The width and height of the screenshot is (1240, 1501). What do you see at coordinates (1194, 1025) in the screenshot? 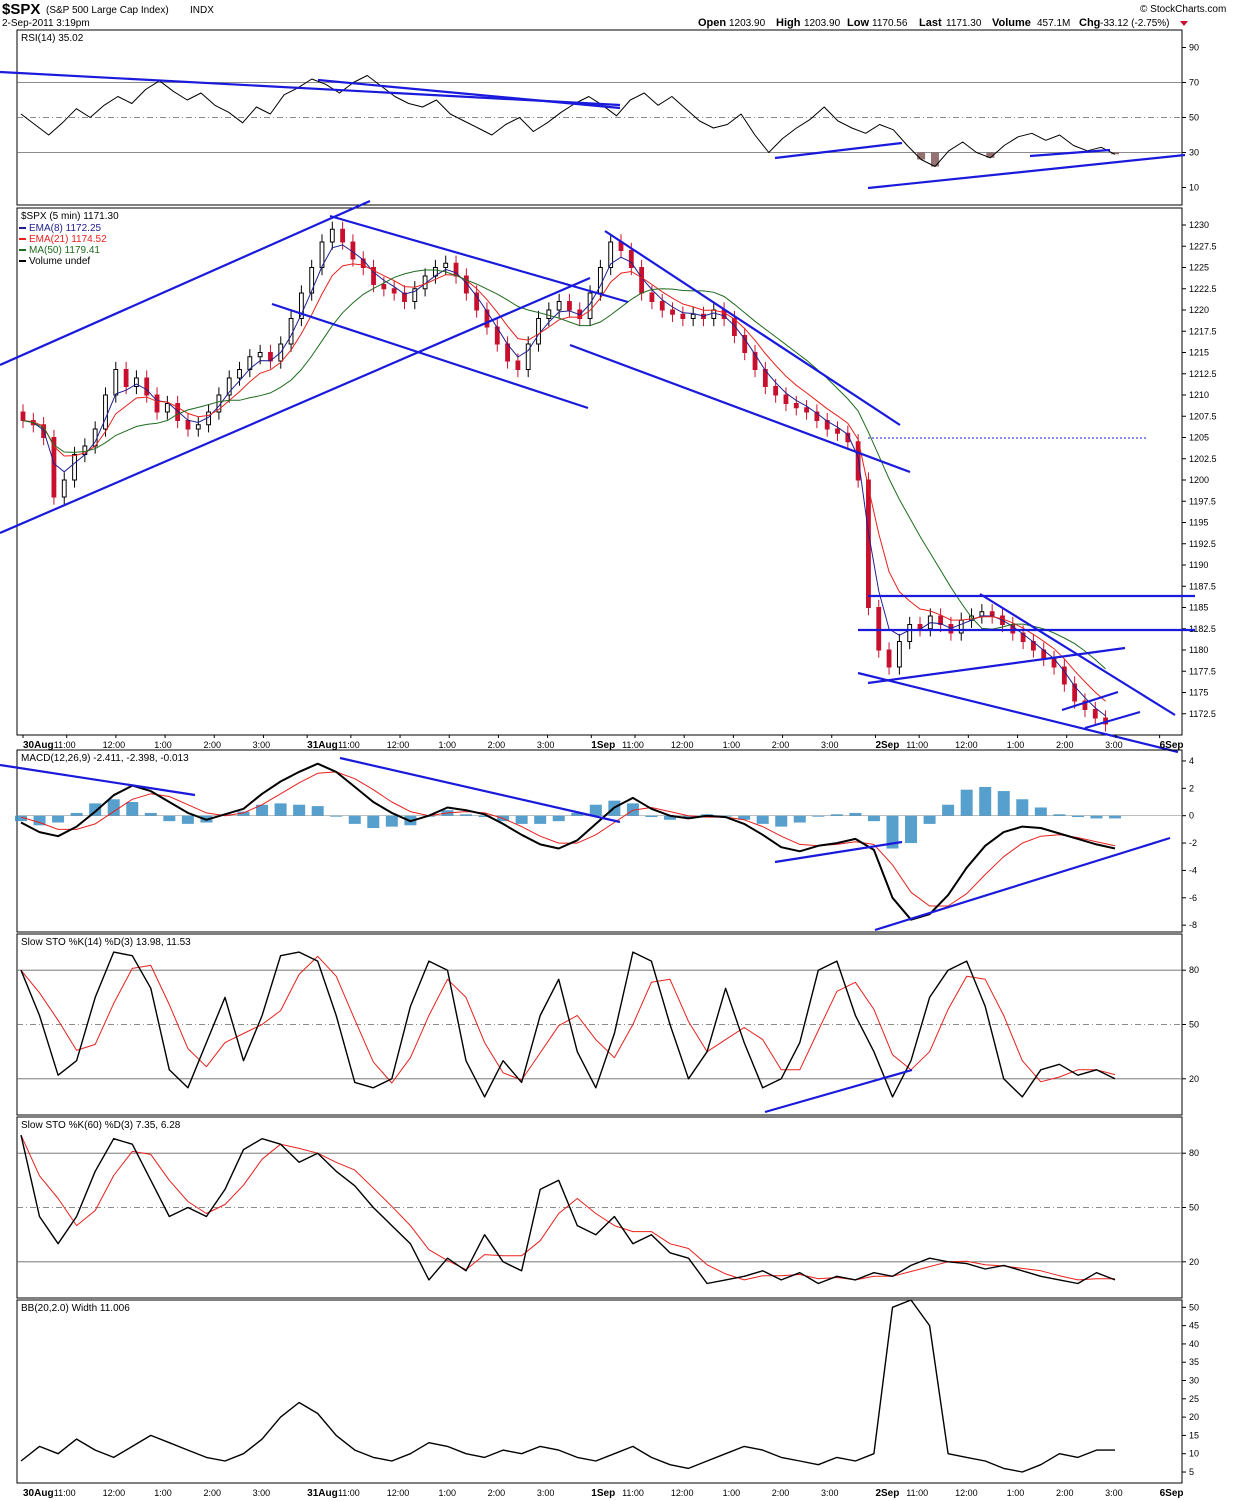
I see `sto14-tick-label: 50` at bounding box center [1194, 1025].